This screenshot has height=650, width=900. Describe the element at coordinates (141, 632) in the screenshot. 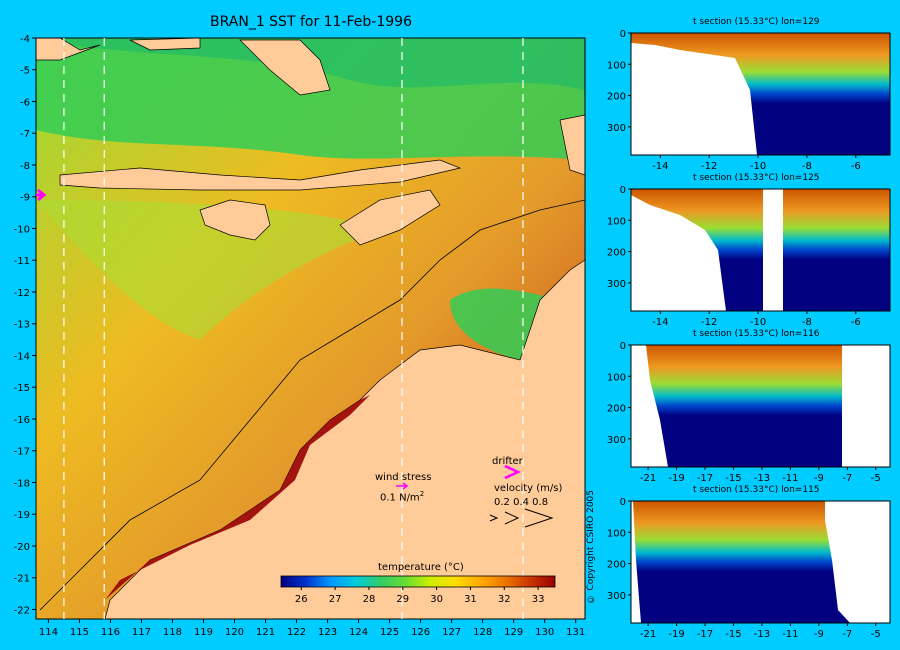

I see `map-x-tick-label: 117` at that location.